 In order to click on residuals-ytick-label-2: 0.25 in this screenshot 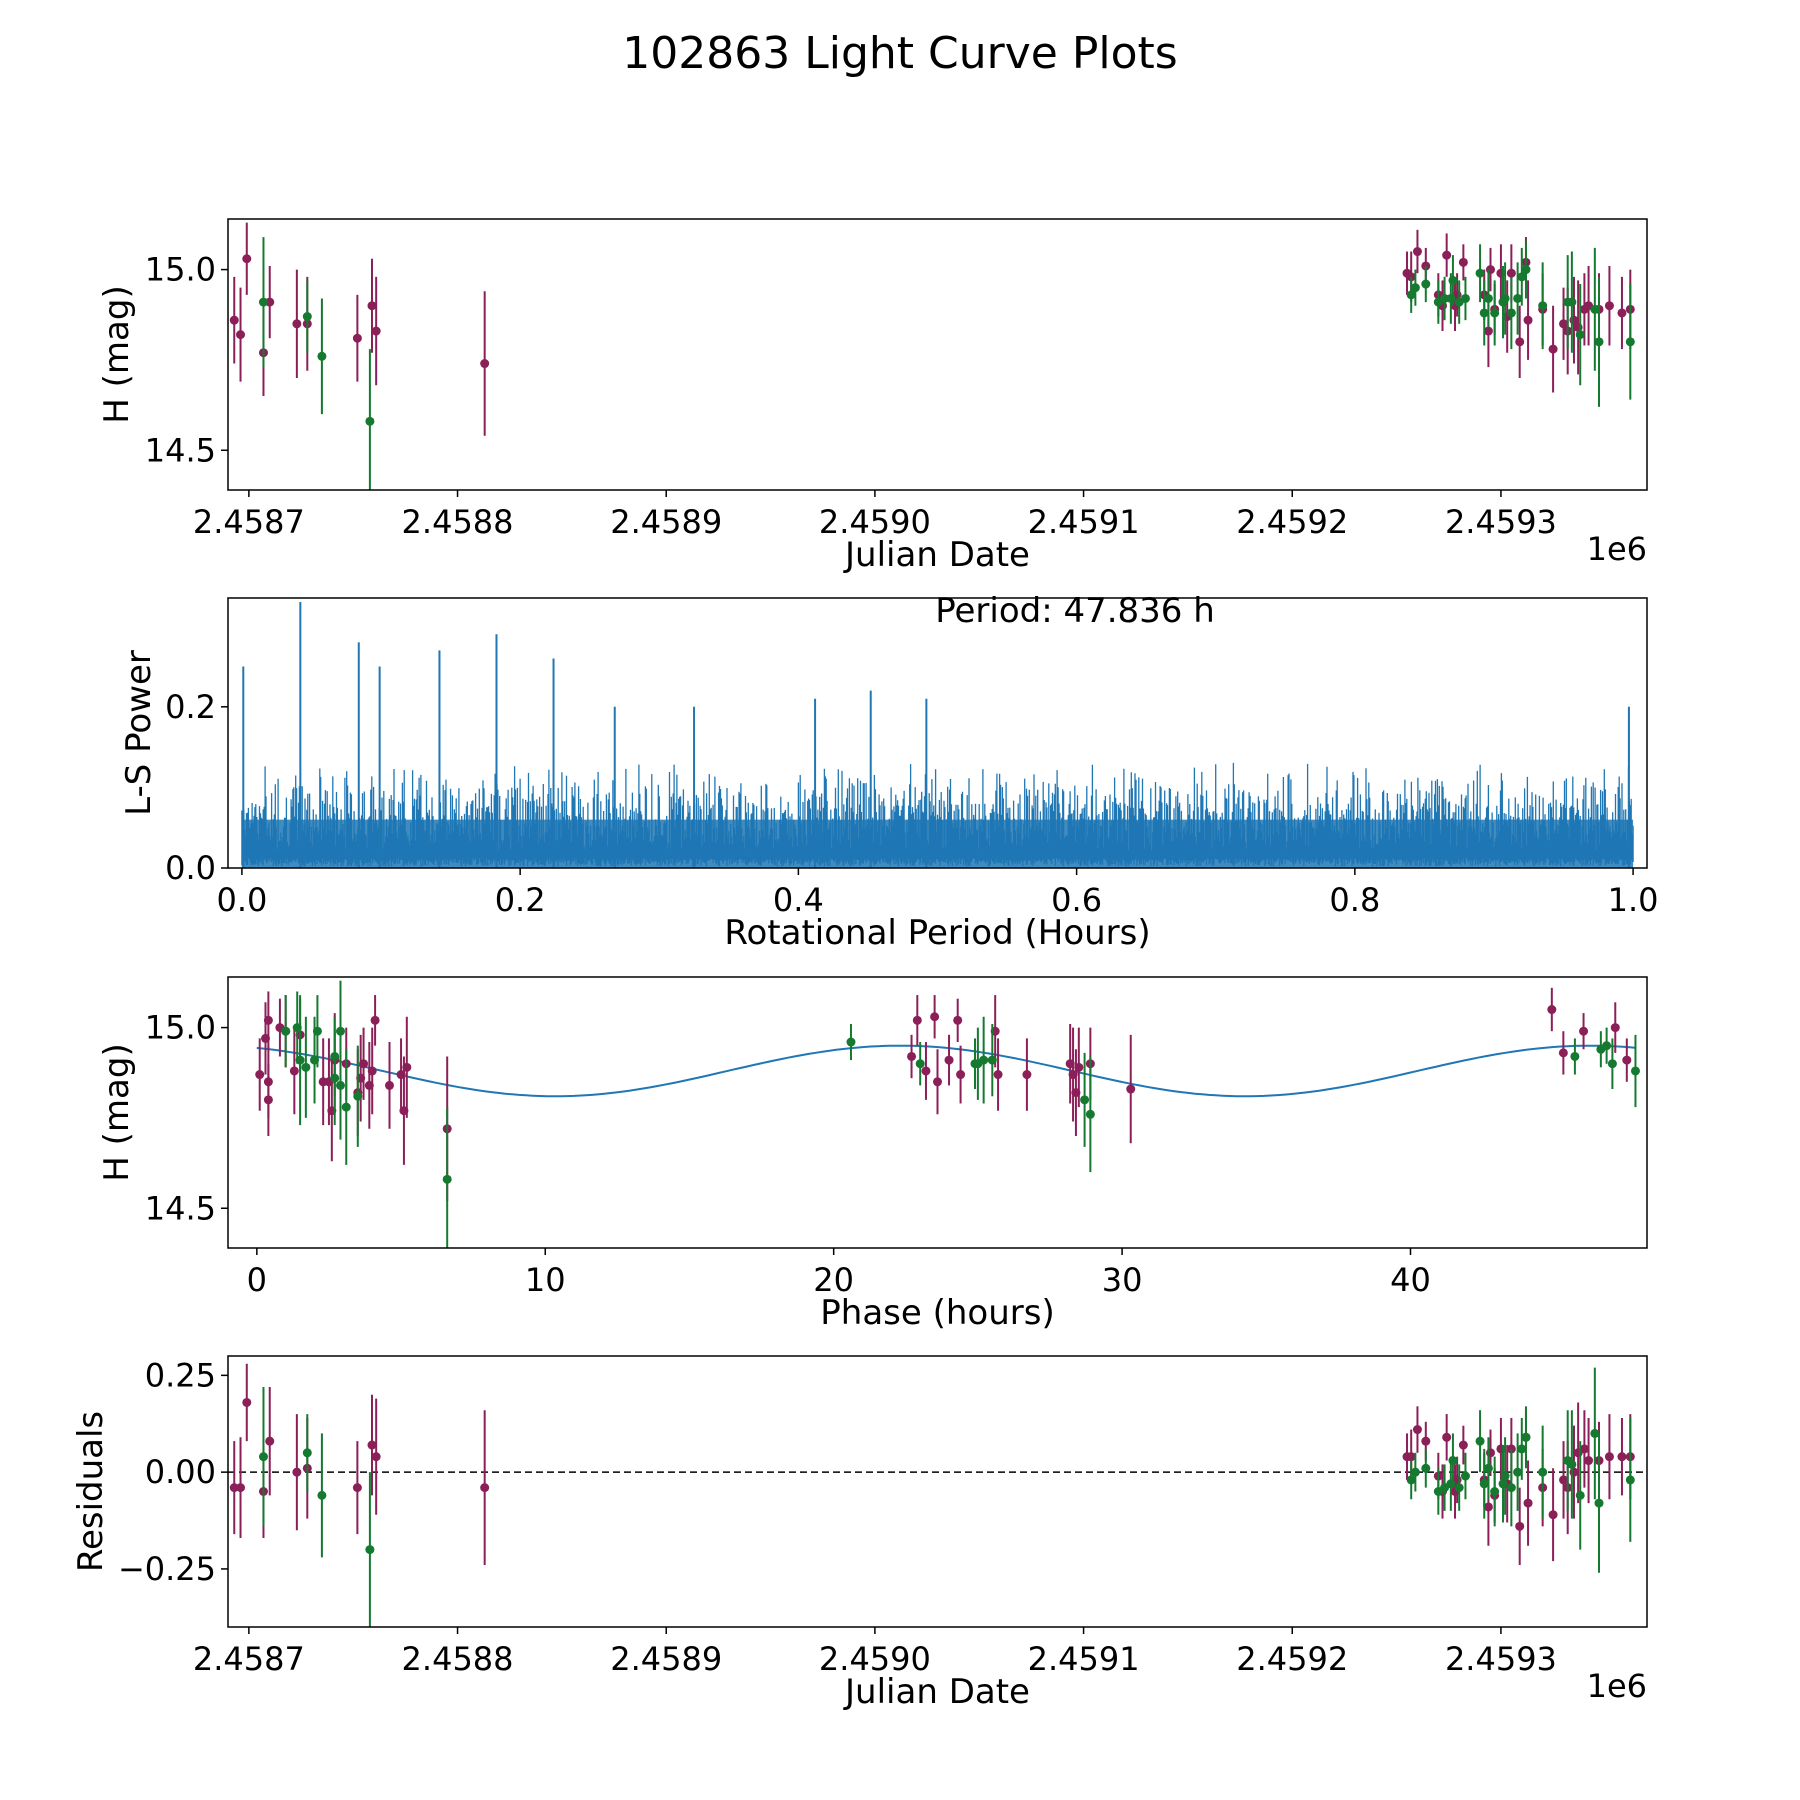, I will do `click(180, 1375)`.